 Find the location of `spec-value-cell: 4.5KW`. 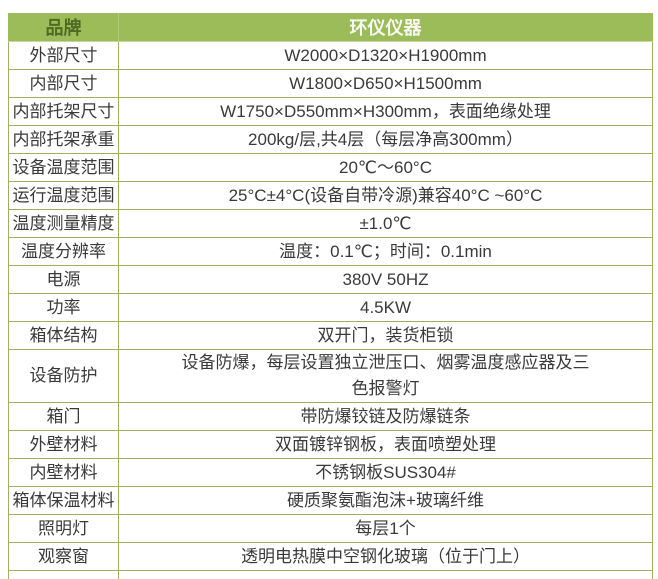

spec-value-cell: 4.5KW is located at coordinates (385, 307).